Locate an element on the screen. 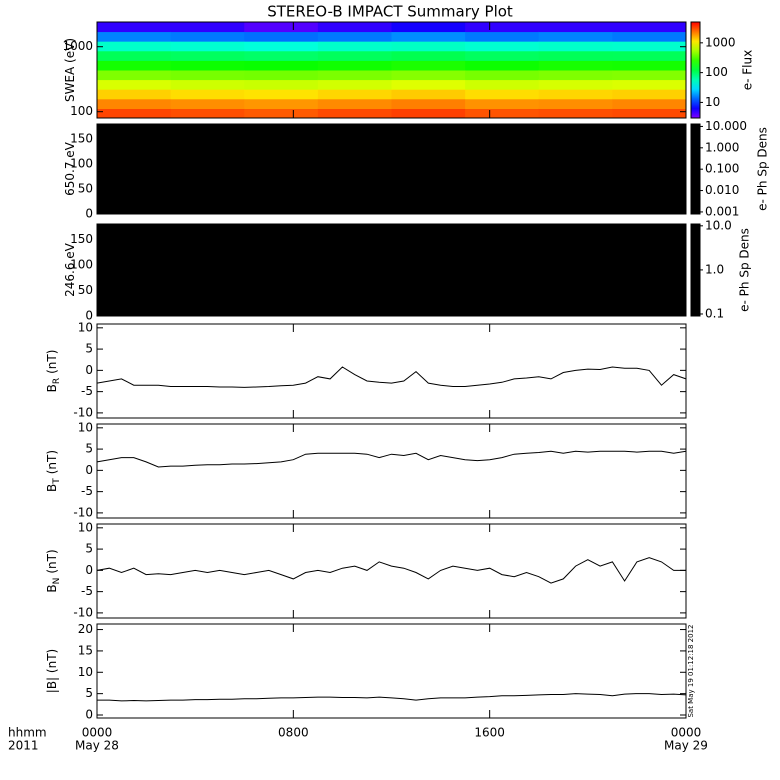  x-date-label: May 28 is located at coordinates (97, 746).